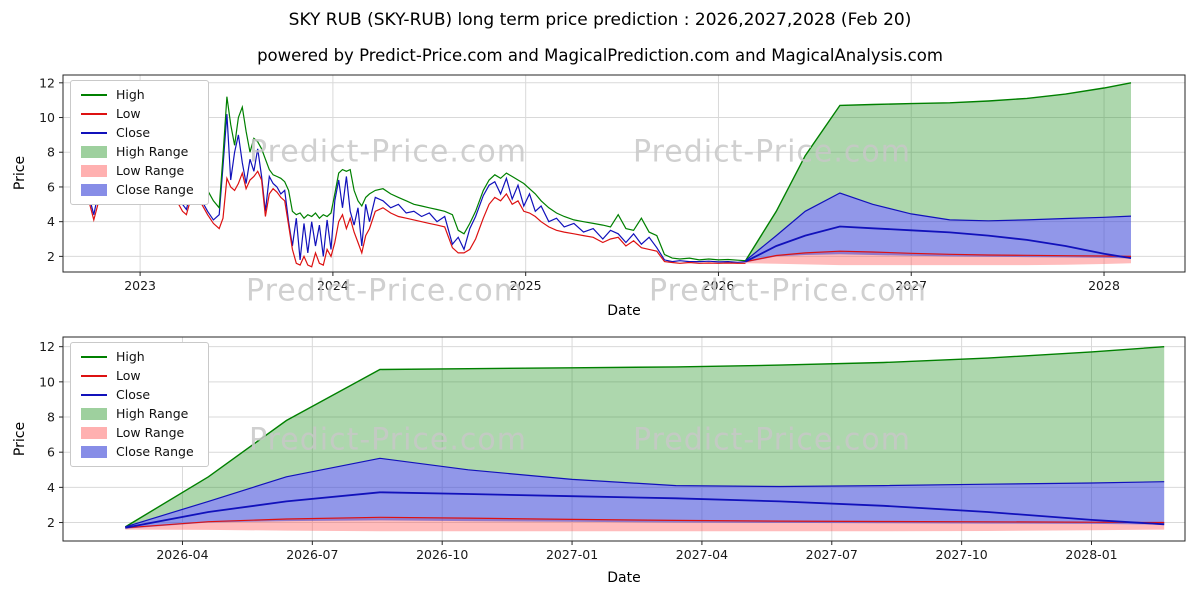  What do you see at coordinates (20, 173) in the screenshot?
I see `y-axis-label-top: Price` at bounding box center [20, 173].